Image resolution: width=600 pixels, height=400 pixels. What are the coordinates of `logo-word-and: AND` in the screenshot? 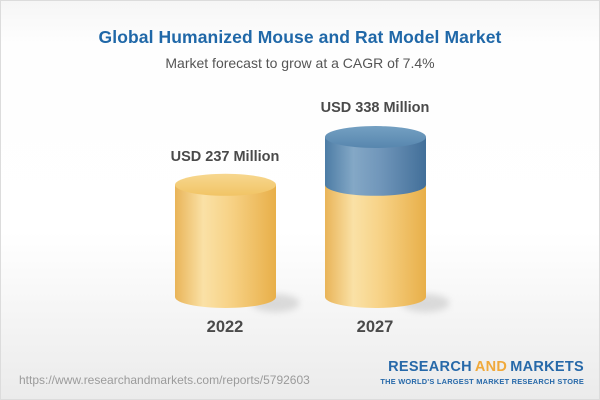 It's located at (491, 367).